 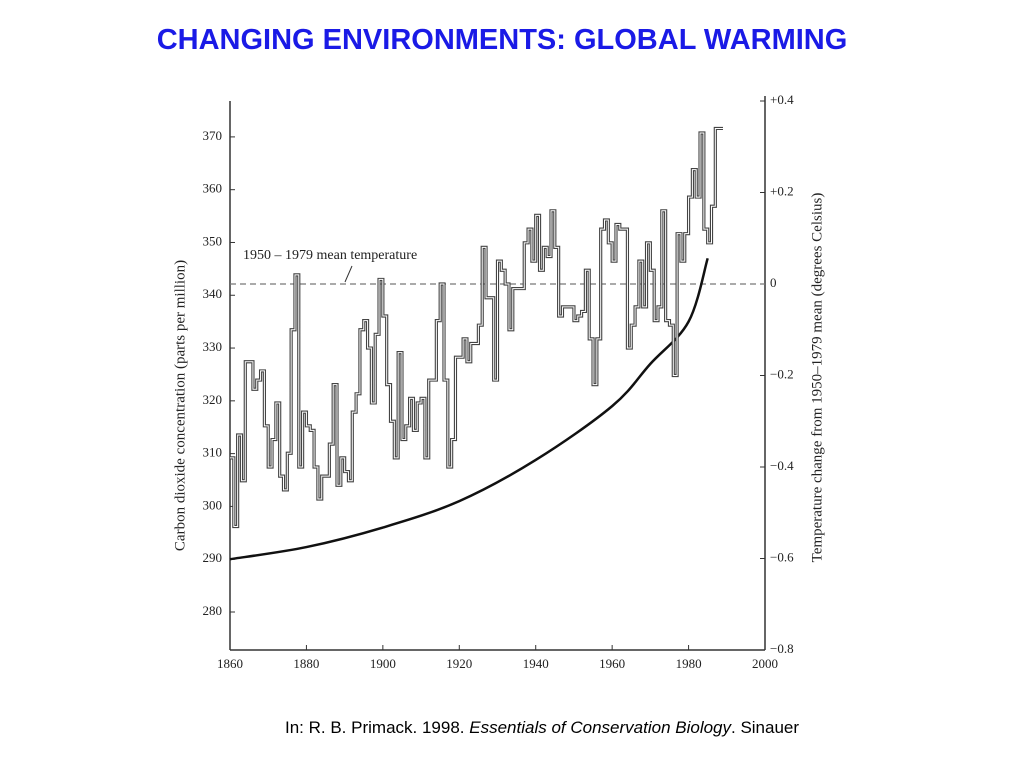 I want to click on x-tick-label: 1880, so click(x=306, y=663).